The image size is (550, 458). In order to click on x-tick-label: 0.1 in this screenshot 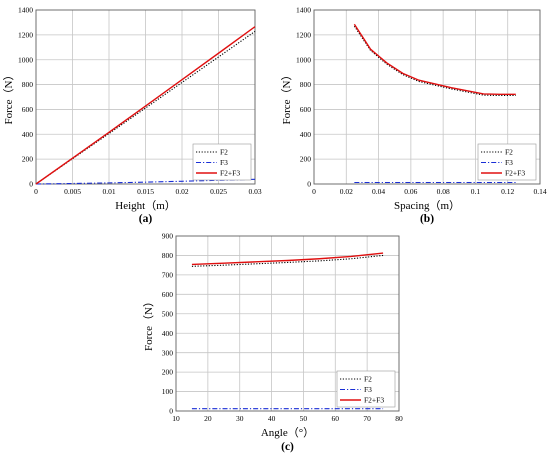, I will do `click(476, 191)`.